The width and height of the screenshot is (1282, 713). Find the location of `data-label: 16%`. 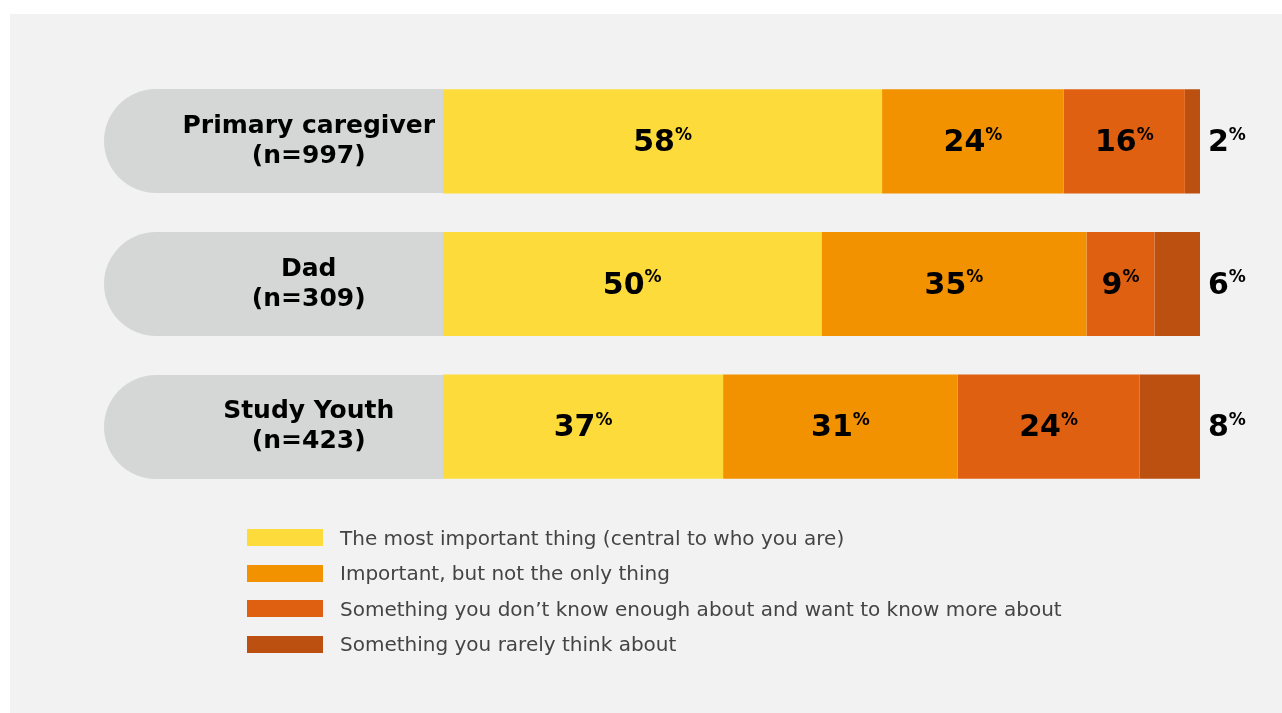

data-label: 16% is located at coordinates (1124, 141).